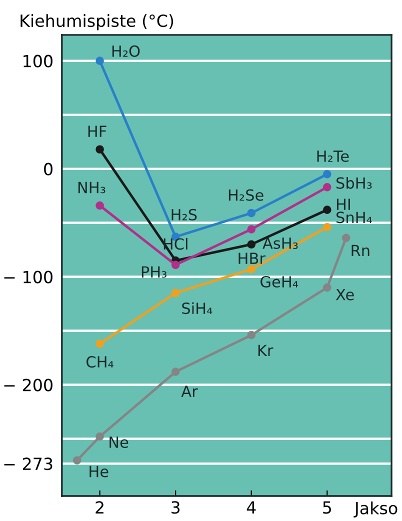 The height and width of the screenshot is (521, 402). I want to click on y-axis-title: Kiehumispiste (°C), so click(97, 22).